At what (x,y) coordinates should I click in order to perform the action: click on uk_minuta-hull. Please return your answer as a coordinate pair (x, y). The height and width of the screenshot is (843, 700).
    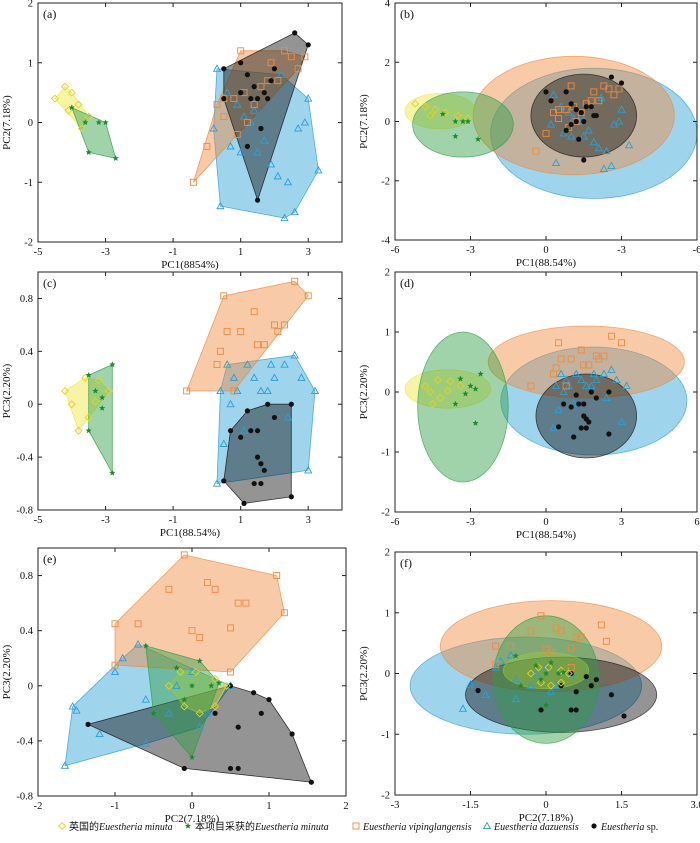
    Looking at the image, I should click on (198, 692).